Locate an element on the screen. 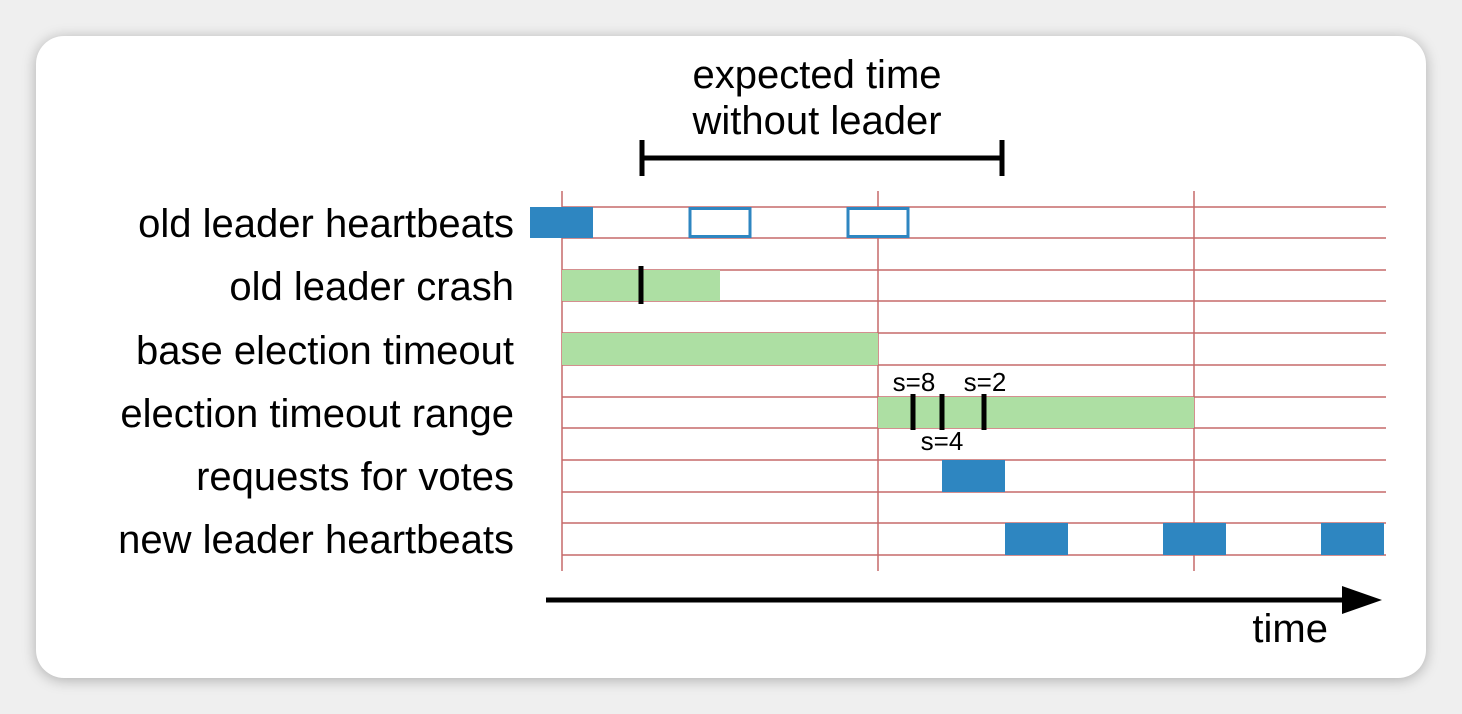 The image size is (1462, 714). row-label-base-election-timeout: base election timeout is located at coordinates (325, 351).